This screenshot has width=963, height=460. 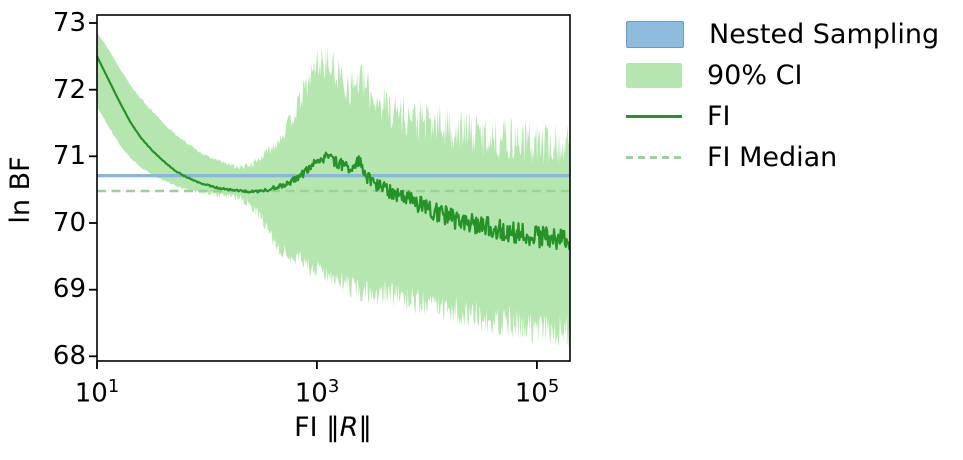 I want to click on nested-sampling-swatch, so click(x=655, y=34).